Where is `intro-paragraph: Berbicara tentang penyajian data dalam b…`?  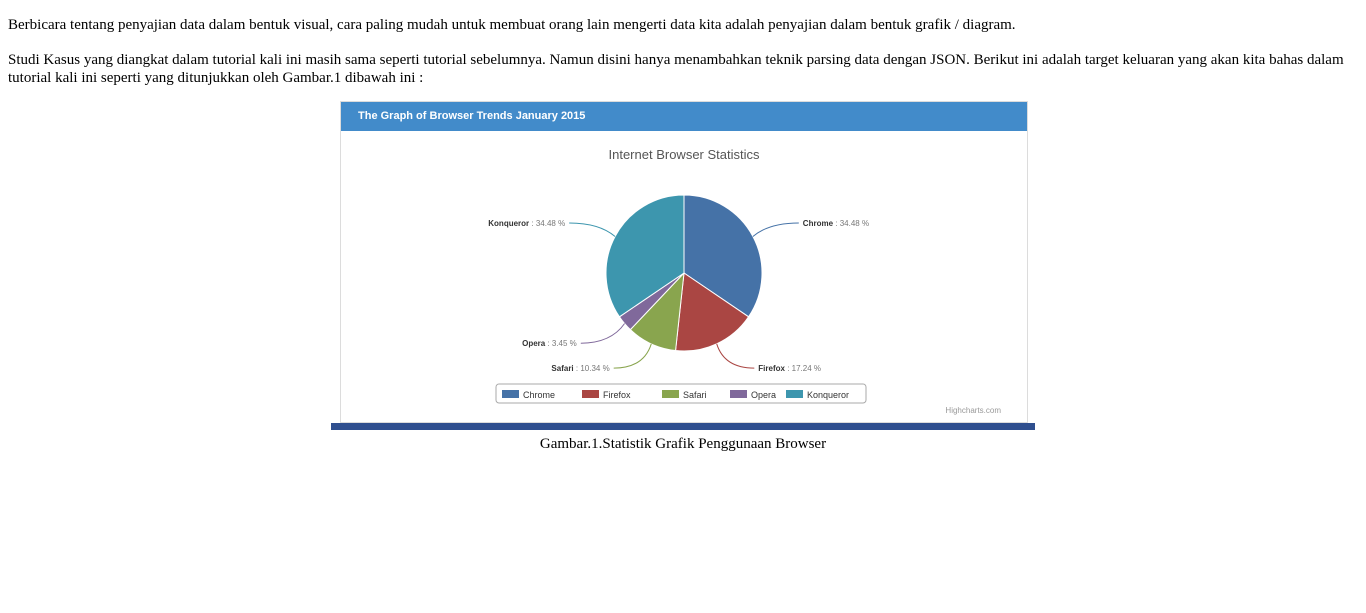 intro-paragraph: Berbicara tentang penyajian data dalam b… is located at coordinates (512, 25).